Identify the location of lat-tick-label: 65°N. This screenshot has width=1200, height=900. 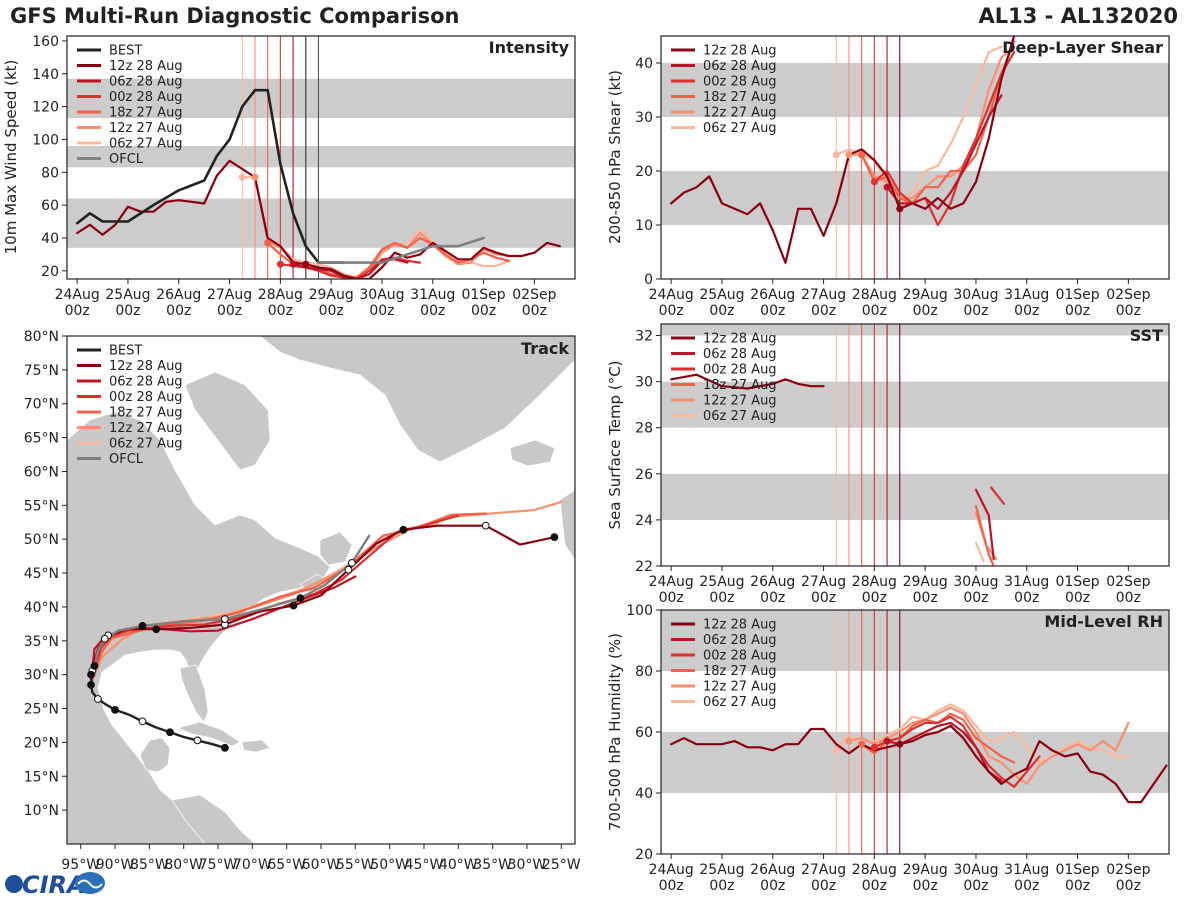
(41, 439).